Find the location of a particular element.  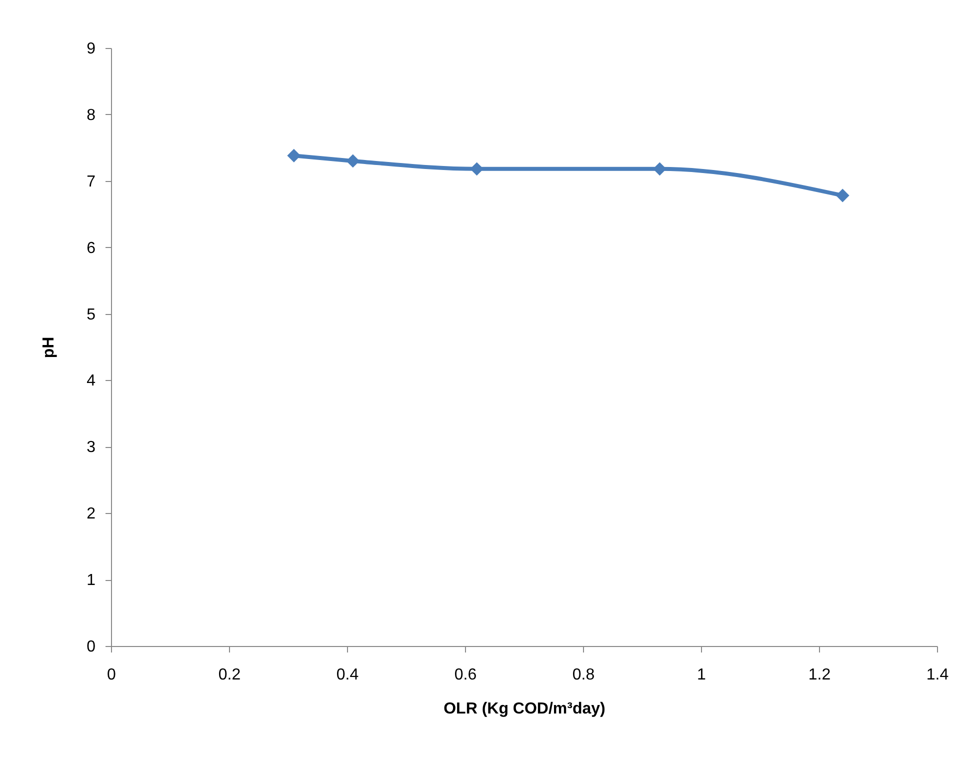

y-tick-label: 2 is located at coordinates (91, 514).